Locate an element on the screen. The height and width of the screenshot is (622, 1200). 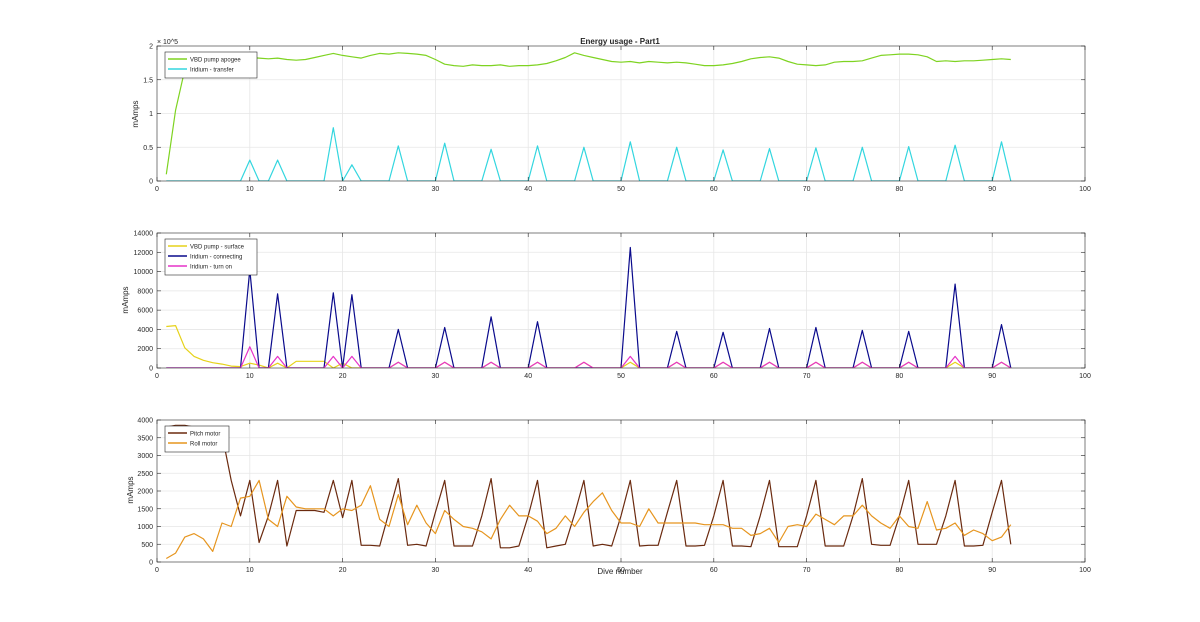
y-tick-label: 14000 is located at coordinates (144, 234).